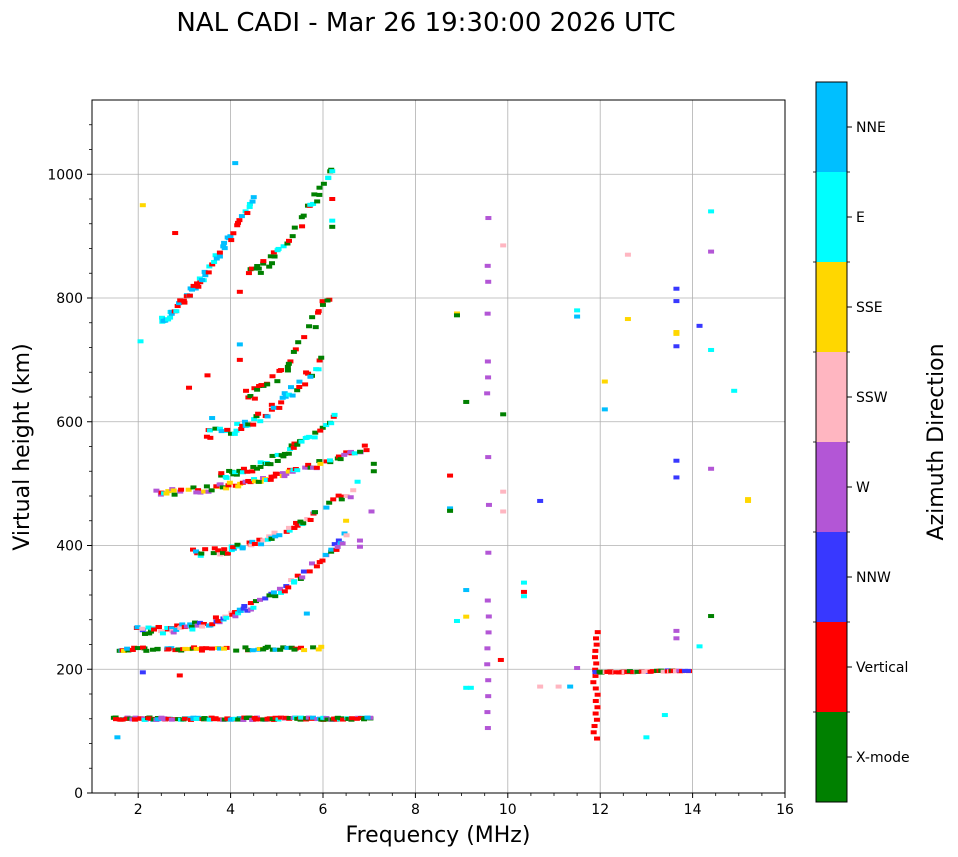 This screenshot has height=857, width=958. Describe the element at coordinates (693, 810) in the screenshot. I see `x-tick-label: 14` at that location.